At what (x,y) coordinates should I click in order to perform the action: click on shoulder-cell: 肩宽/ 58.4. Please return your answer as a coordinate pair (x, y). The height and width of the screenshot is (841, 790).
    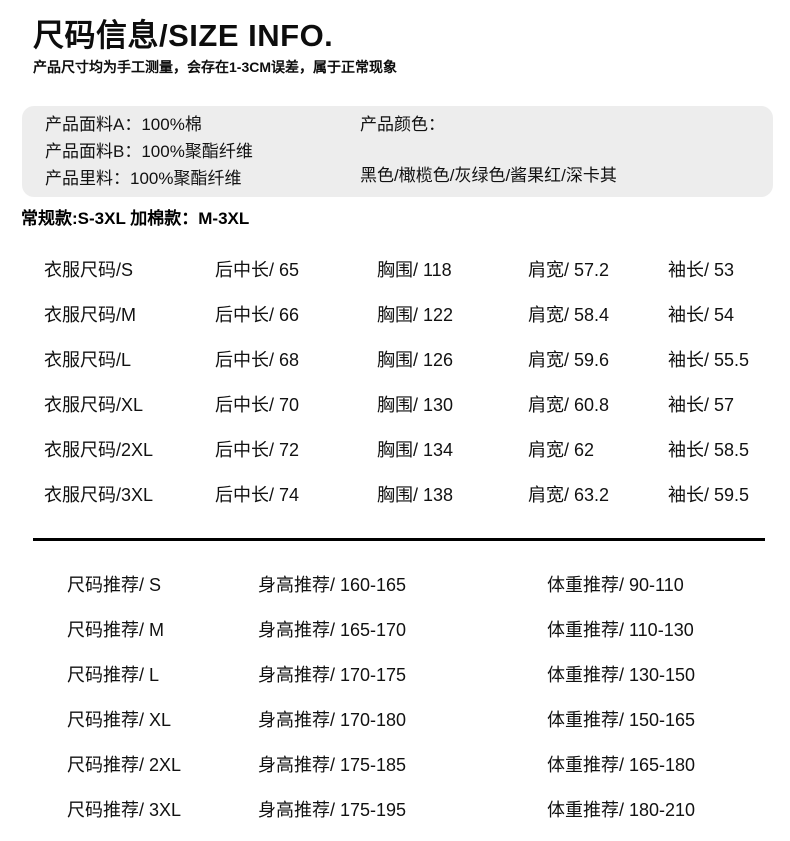
    Looking at the image, I should click on (569, 314).